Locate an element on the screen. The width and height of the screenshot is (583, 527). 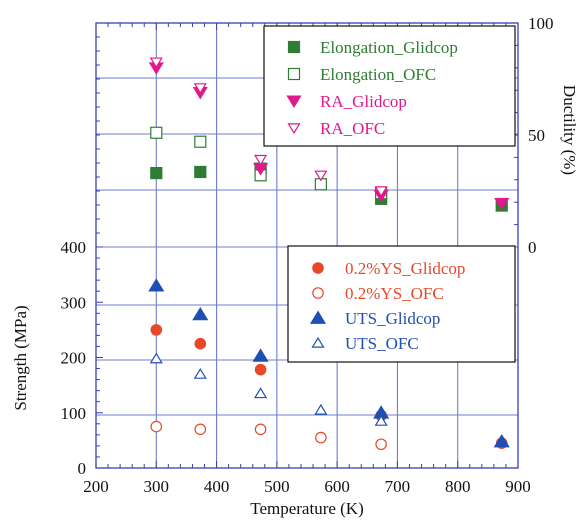
x-tick-label: 400 is located at coordinates (217, 486).